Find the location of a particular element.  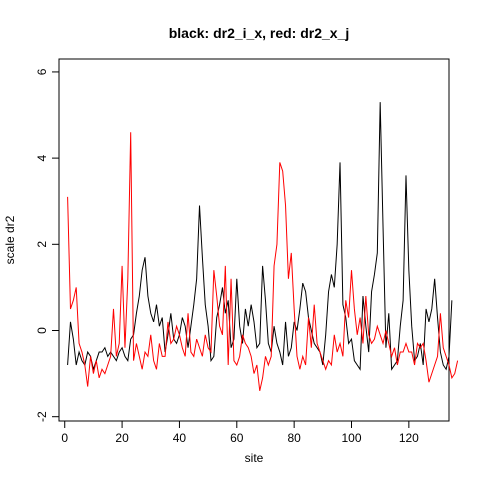

y-axis: -2 0 2 4 6 is located at coordinates (47, 245).